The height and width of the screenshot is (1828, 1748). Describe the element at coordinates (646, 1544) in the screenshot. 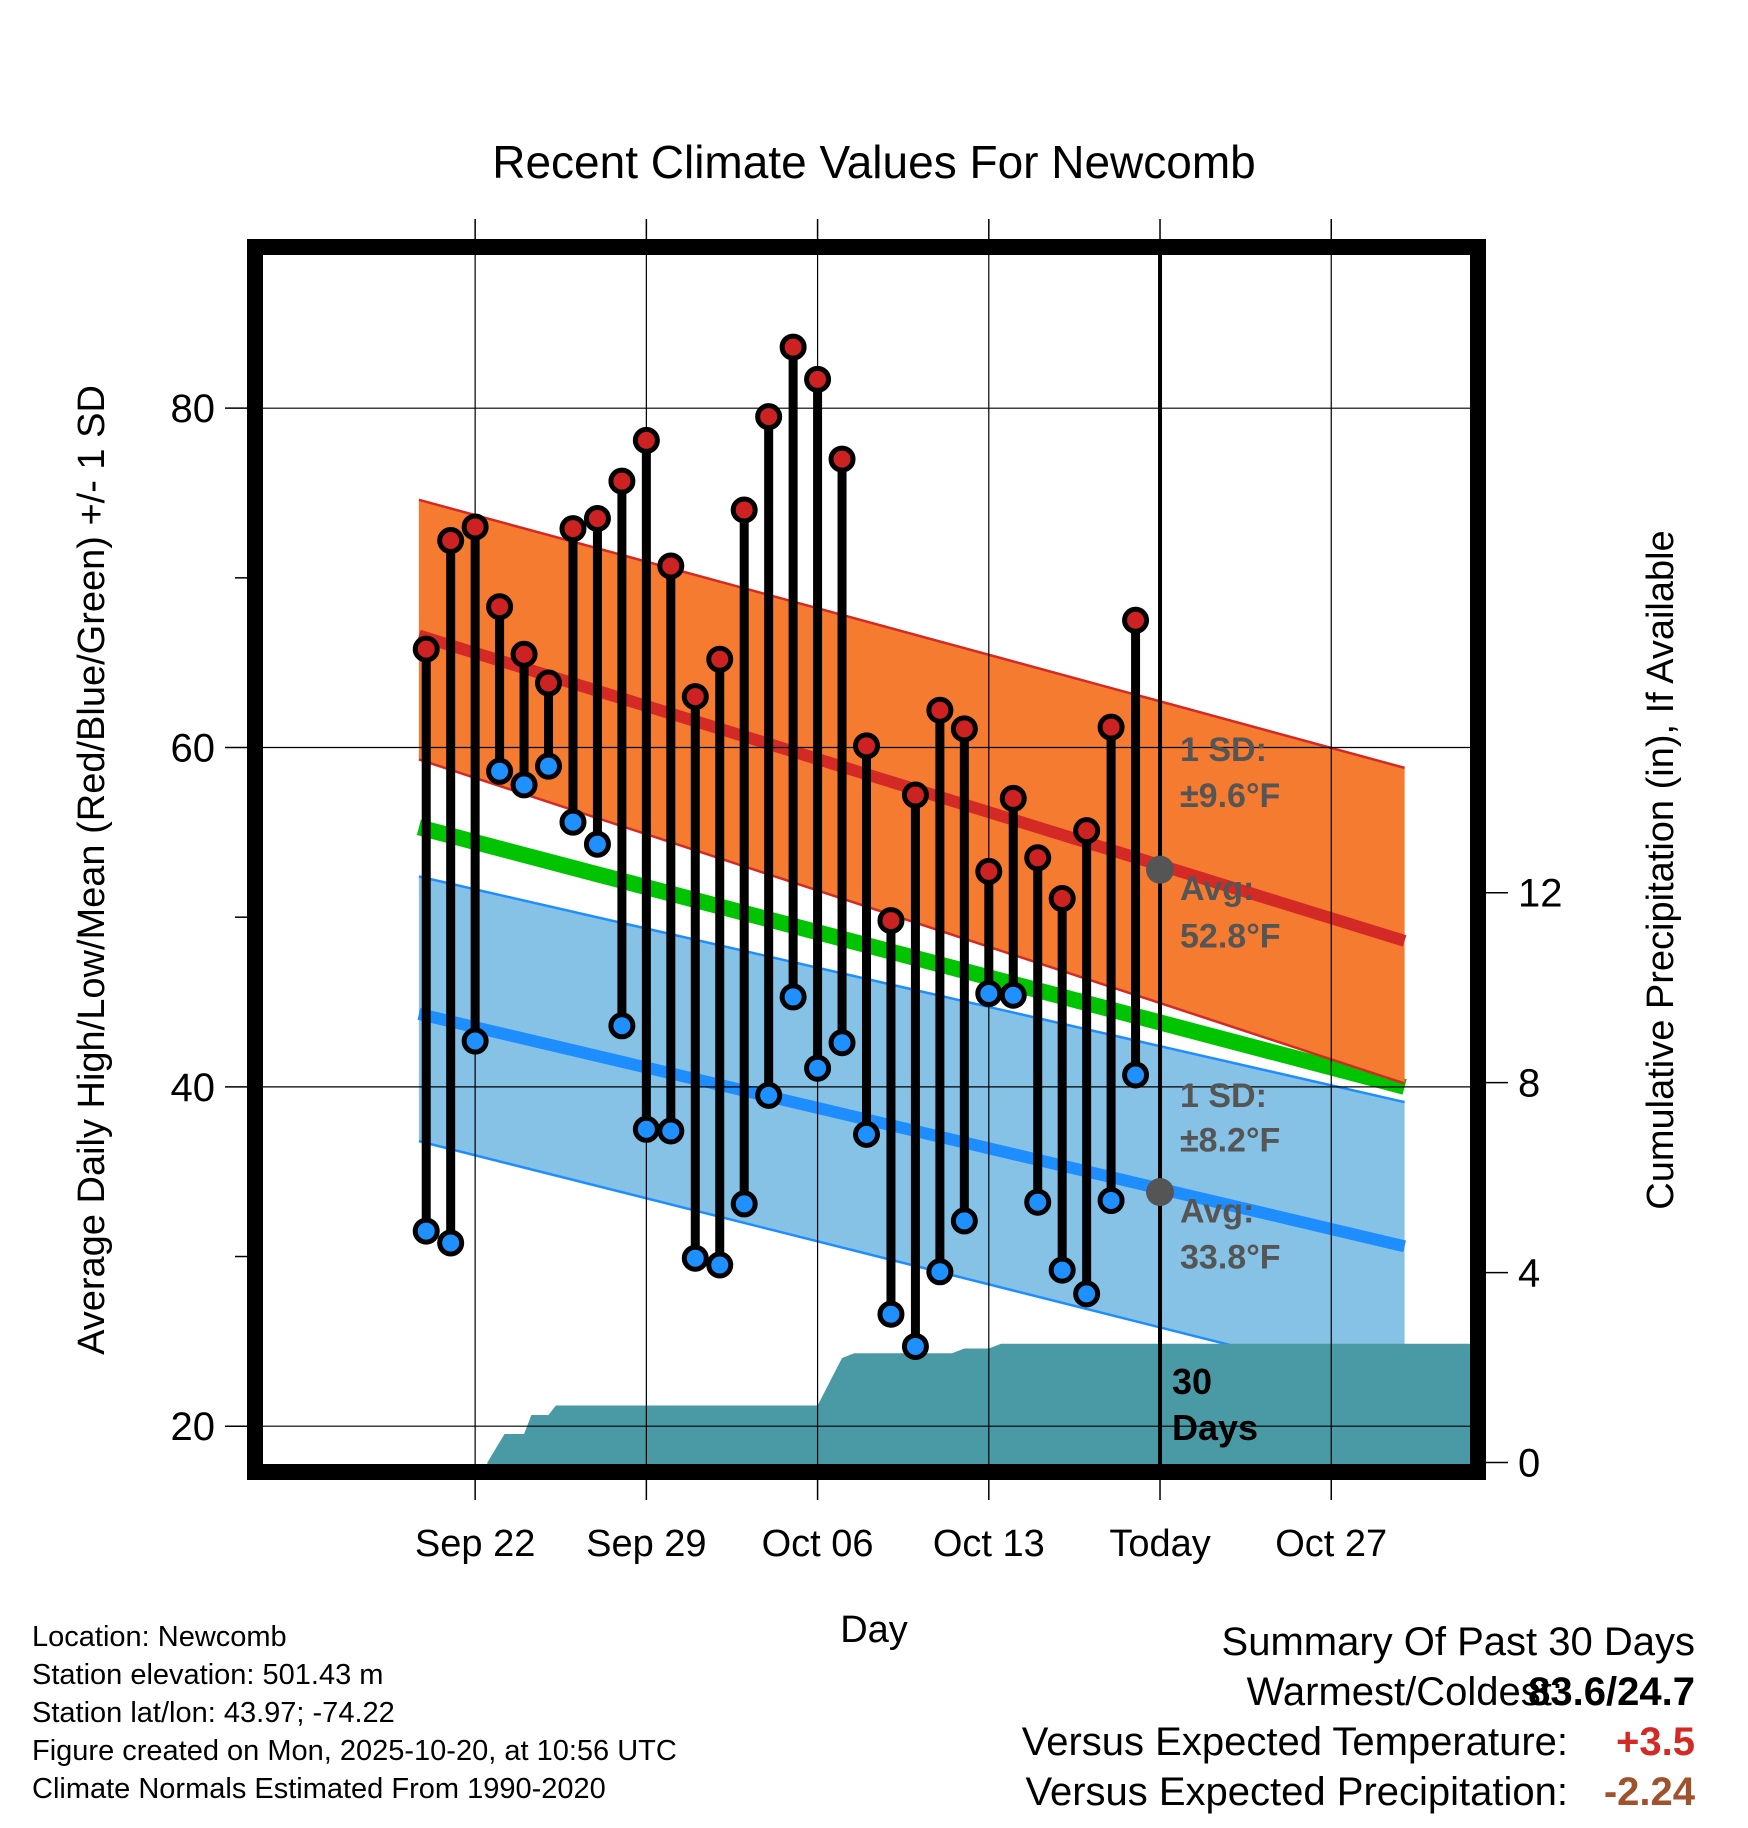

I see `x-tick-label: Sep 29` at that location.